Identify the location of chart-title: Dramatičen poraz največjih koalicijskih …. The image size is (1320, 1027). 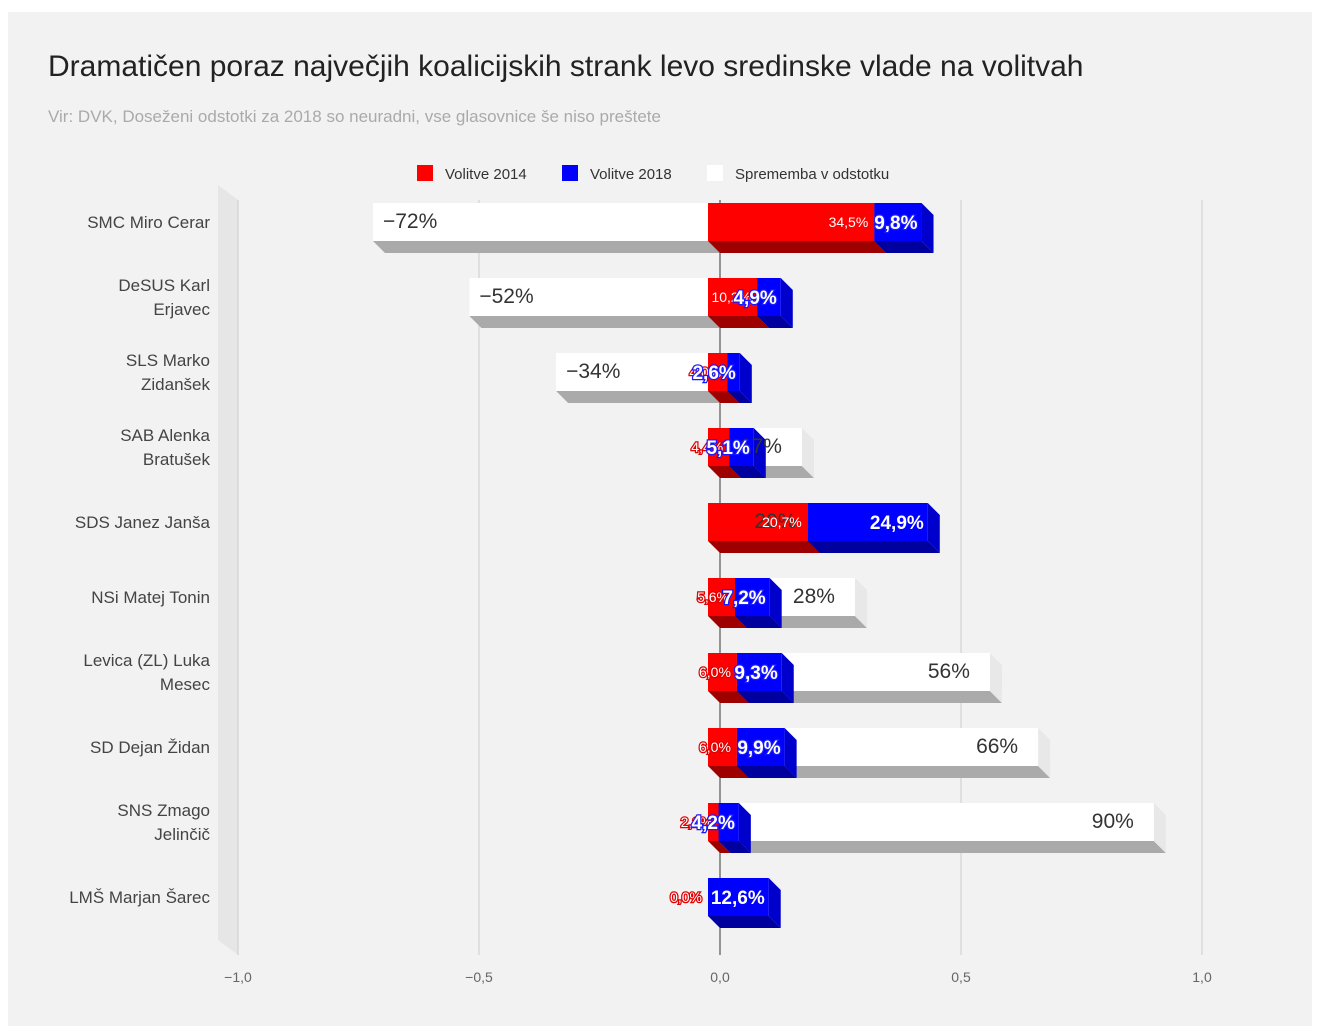
(566, 66).